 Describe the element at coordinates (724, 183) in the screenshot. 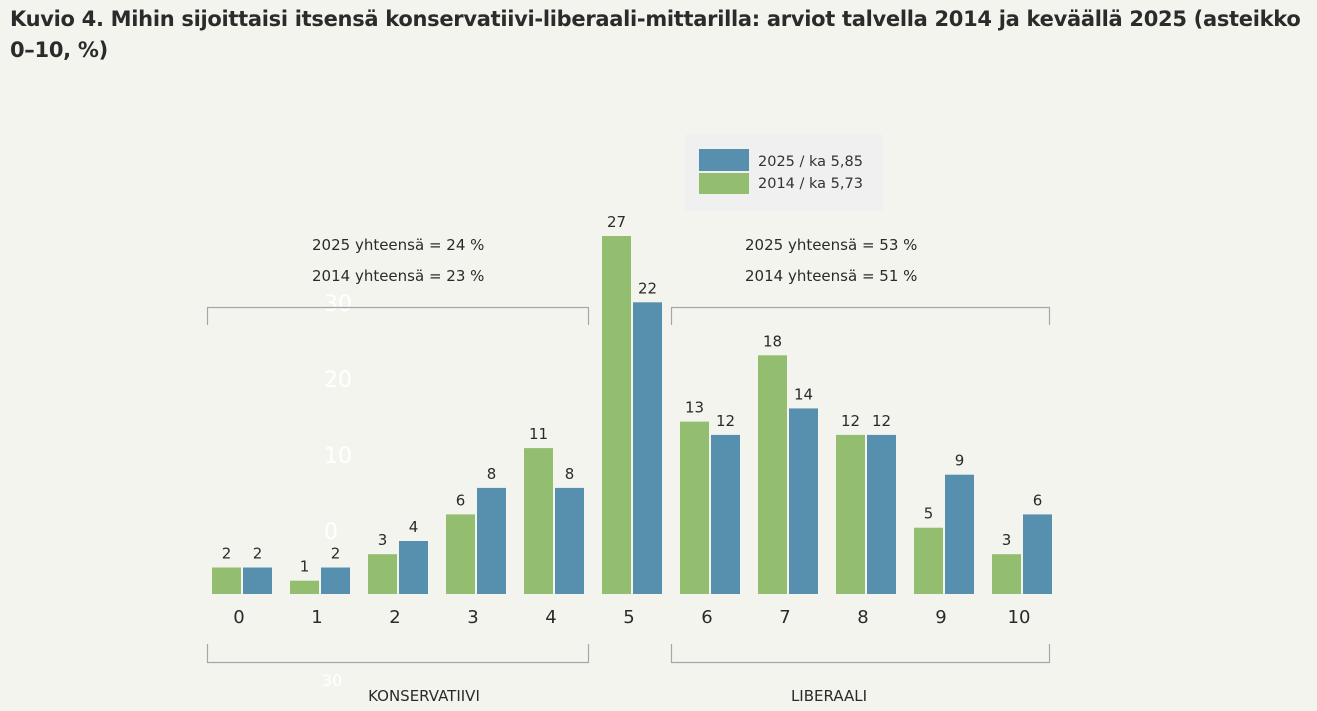

I see `legend-swatch-2014` at that location.